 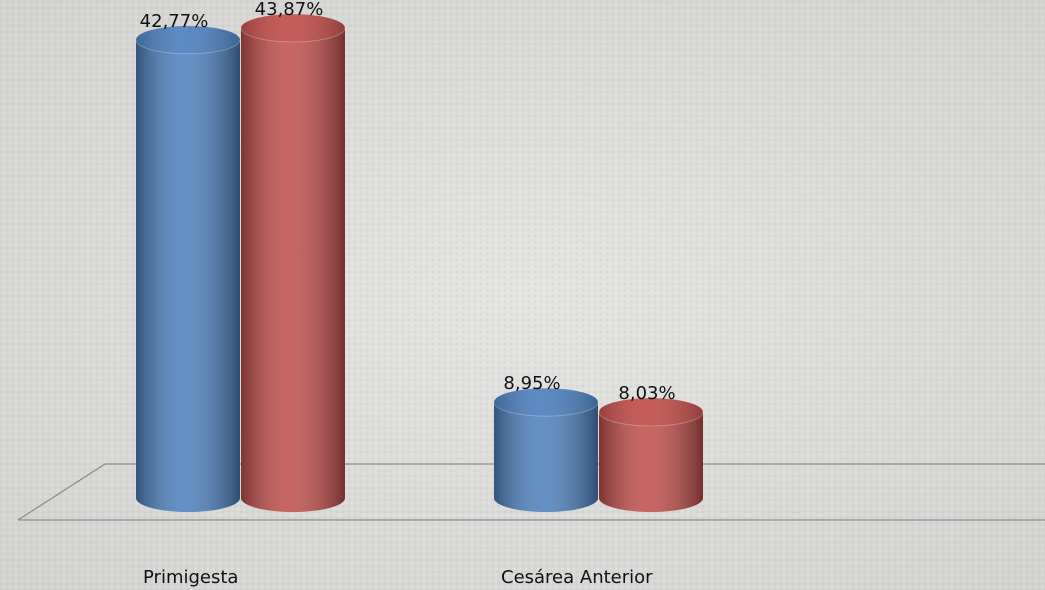 I want to click on data-label: 42,77%, so click(x=174, y=21).